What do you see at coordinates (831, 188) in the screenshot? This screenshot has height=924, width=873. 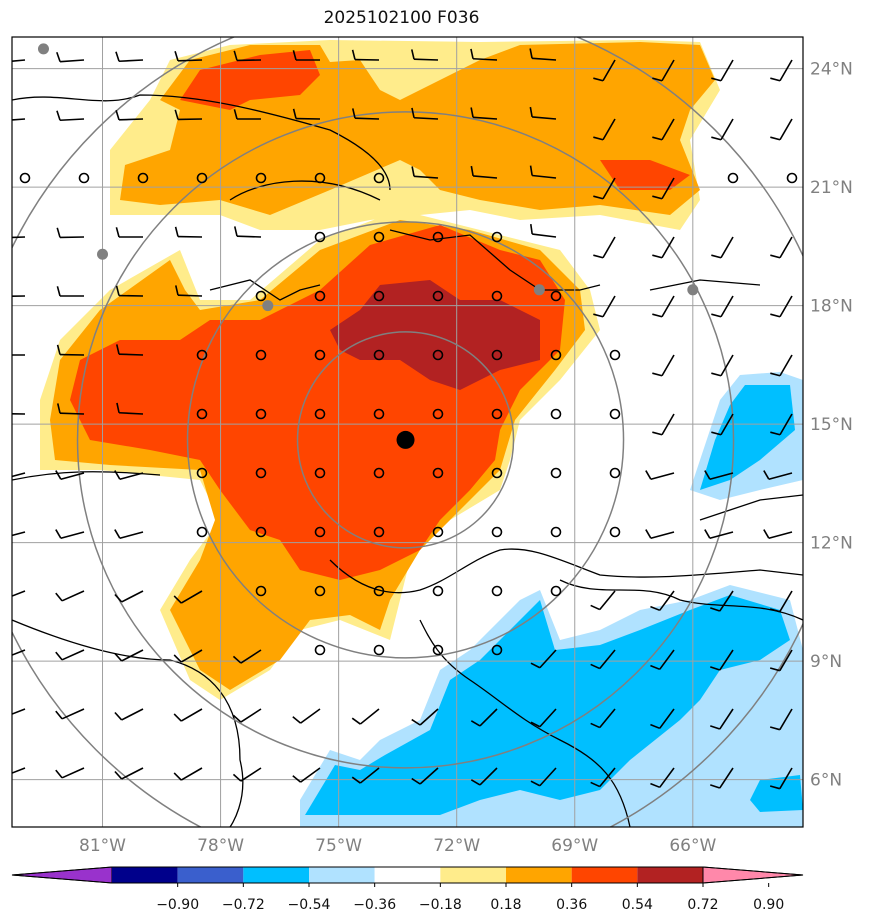 I see `lat-tick-label: 21°N` at bounding box center [831, 188].